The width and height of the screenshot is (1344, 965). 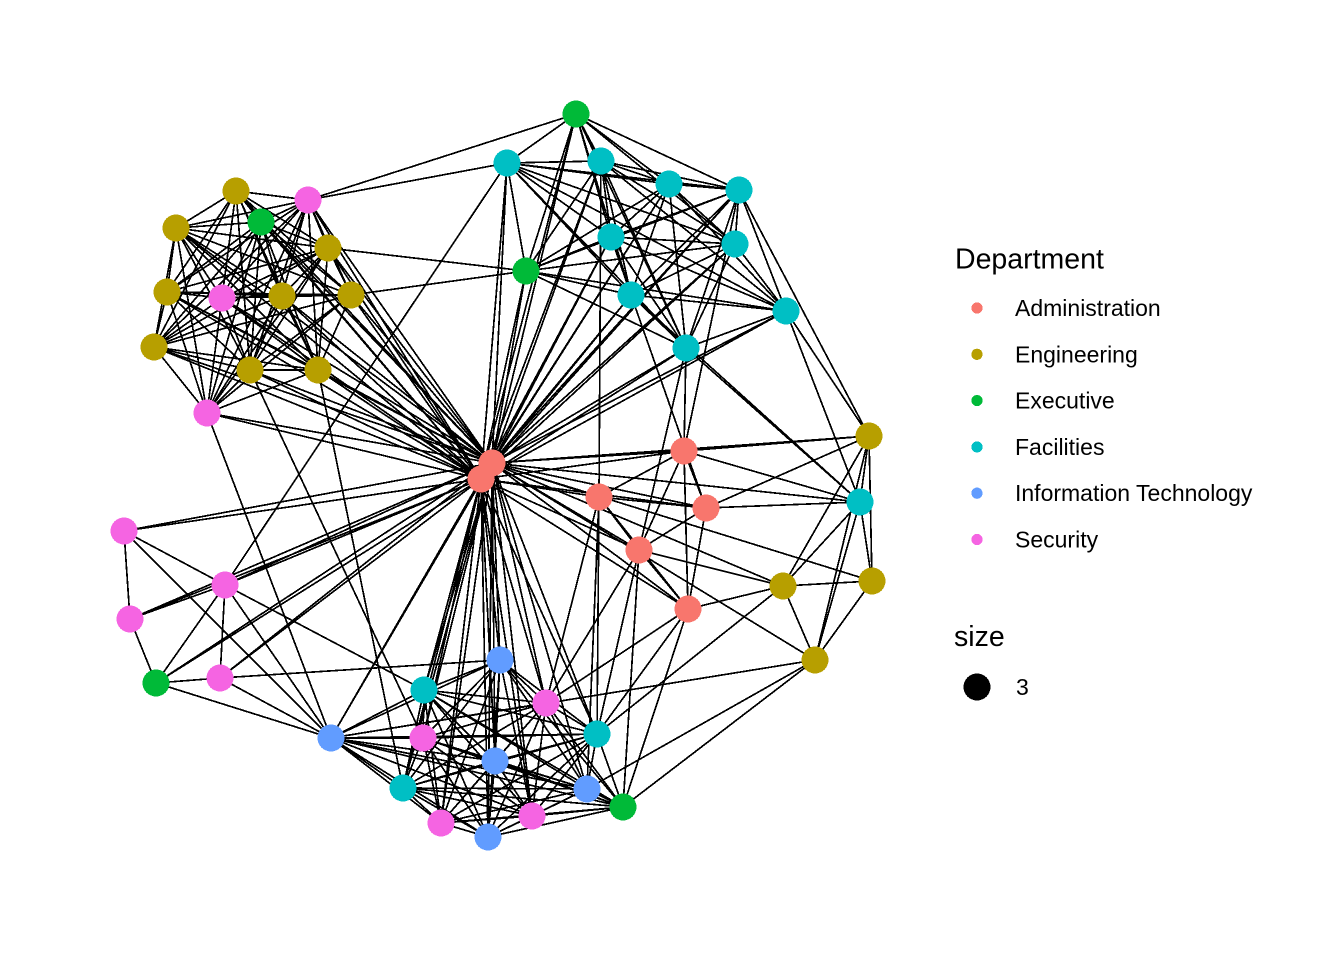 What do you see at coordinates (1059, 447) in the screenshot?
I see `svg-text: Facilities` at bounding box center [1059, 447].